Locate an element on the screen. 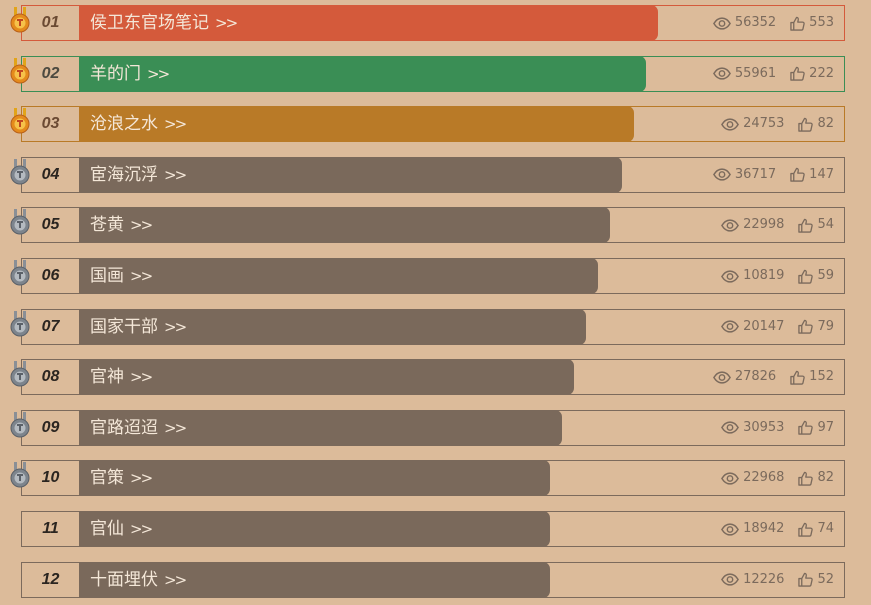  stats: 27826 152 is located at coordinates (773, 377).